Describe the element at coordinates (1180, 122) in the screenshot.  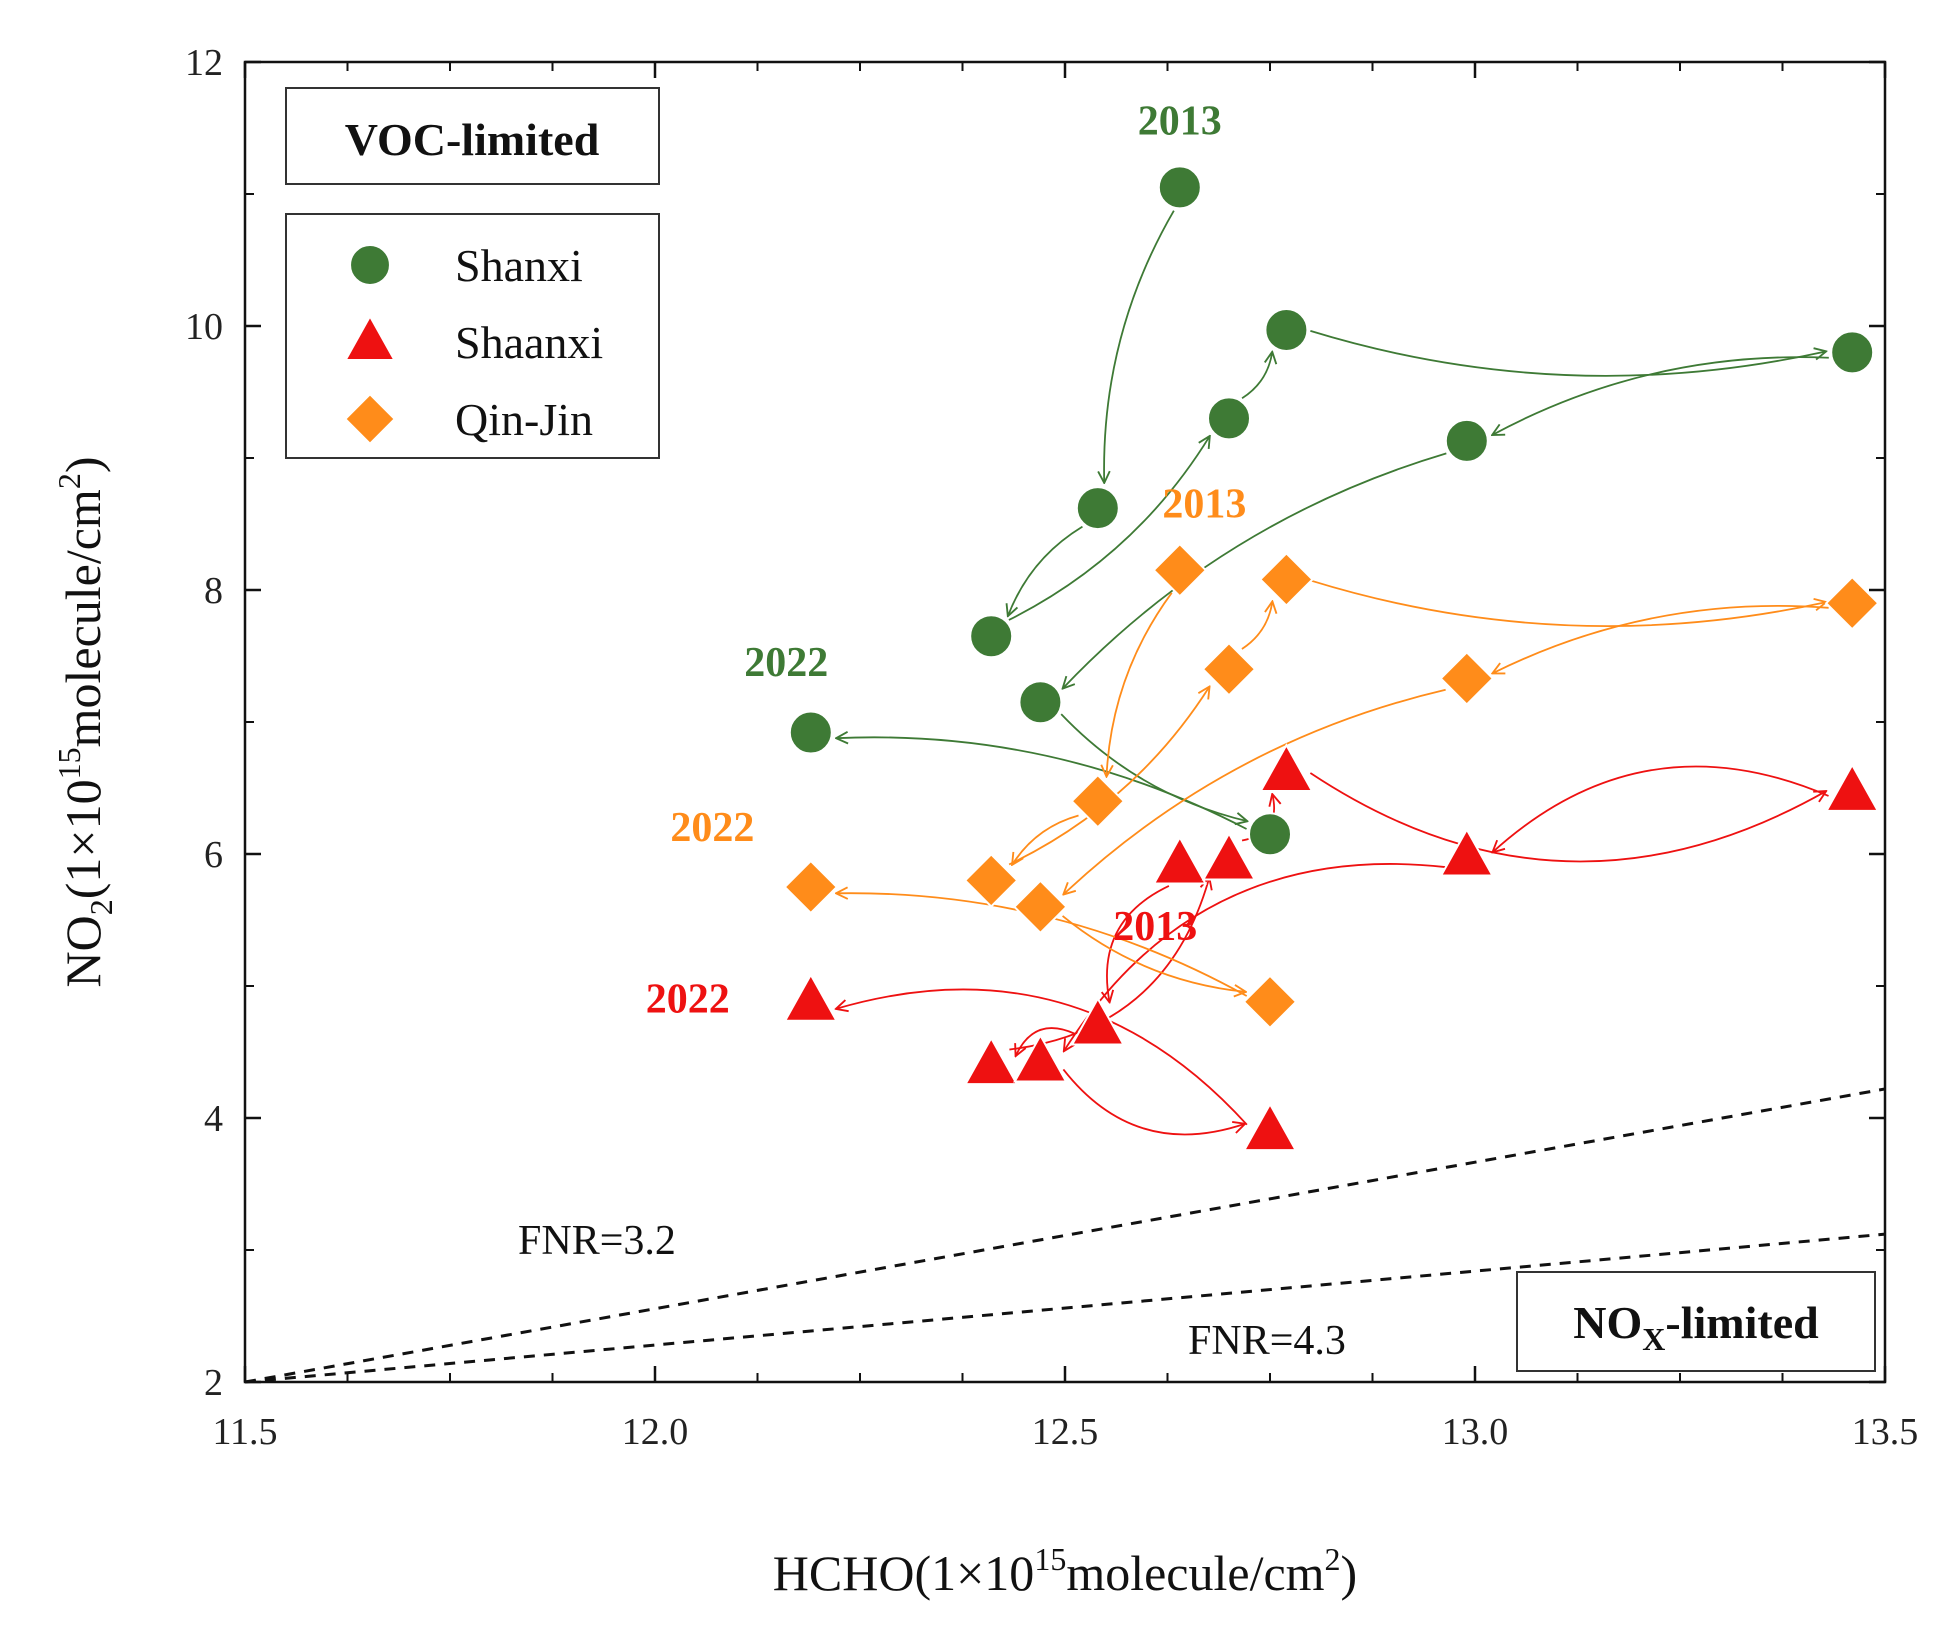
I see `shanxi-year-2013-label: 2013` at that location.